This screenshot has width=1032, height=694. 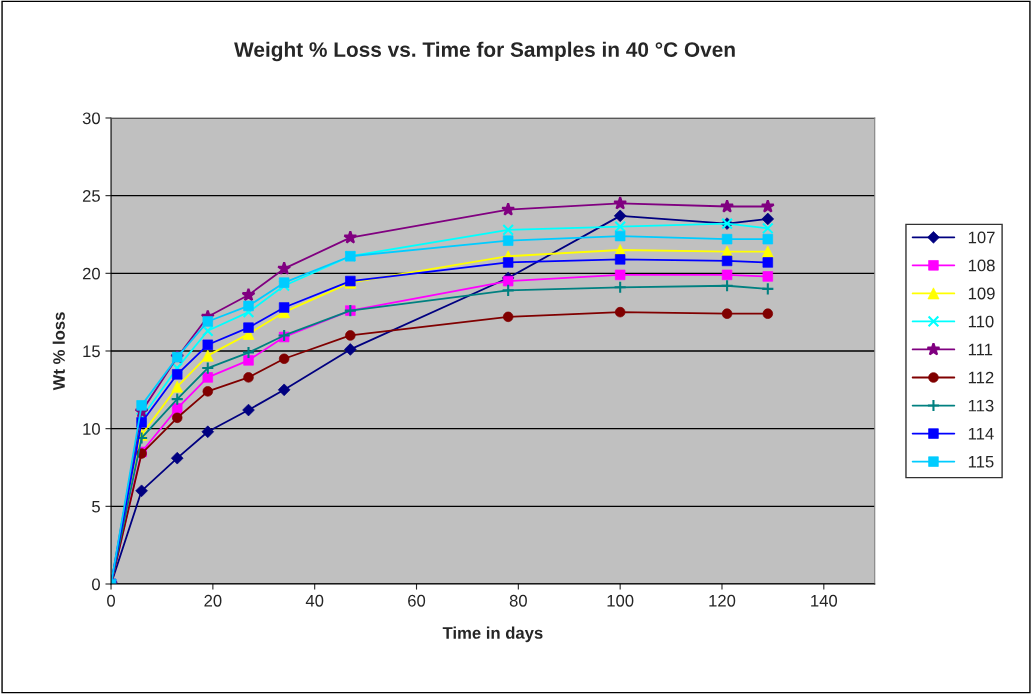 I want to click on x-tick-label: 60, so click(x=417, y=600).